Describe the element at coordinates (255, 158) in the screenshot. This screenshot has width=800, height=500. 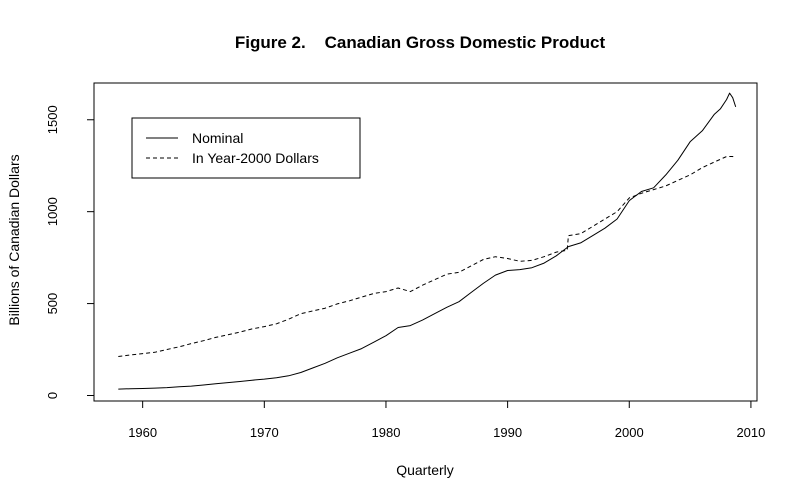
I see `legend-label-real: In Year-2000 Dollars` at that location.